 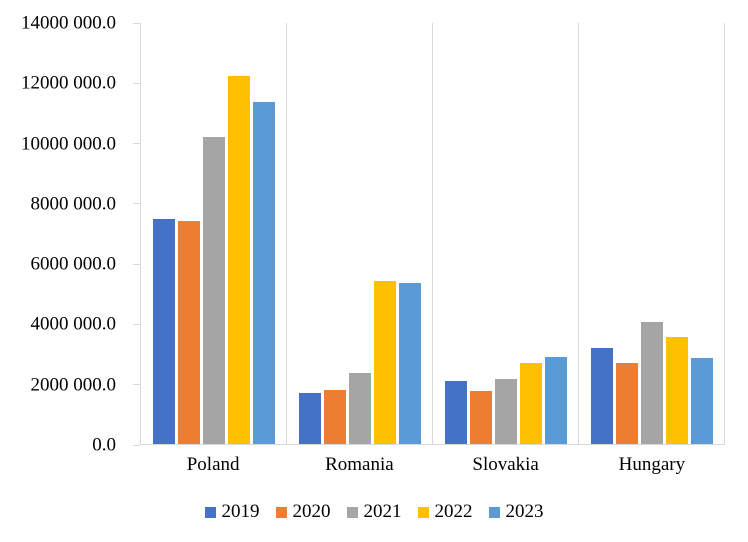 What do you see at coordinates (281, 512) in the screenshot?
I see `legend-swatch-2020` at bounding box center [281, 512].